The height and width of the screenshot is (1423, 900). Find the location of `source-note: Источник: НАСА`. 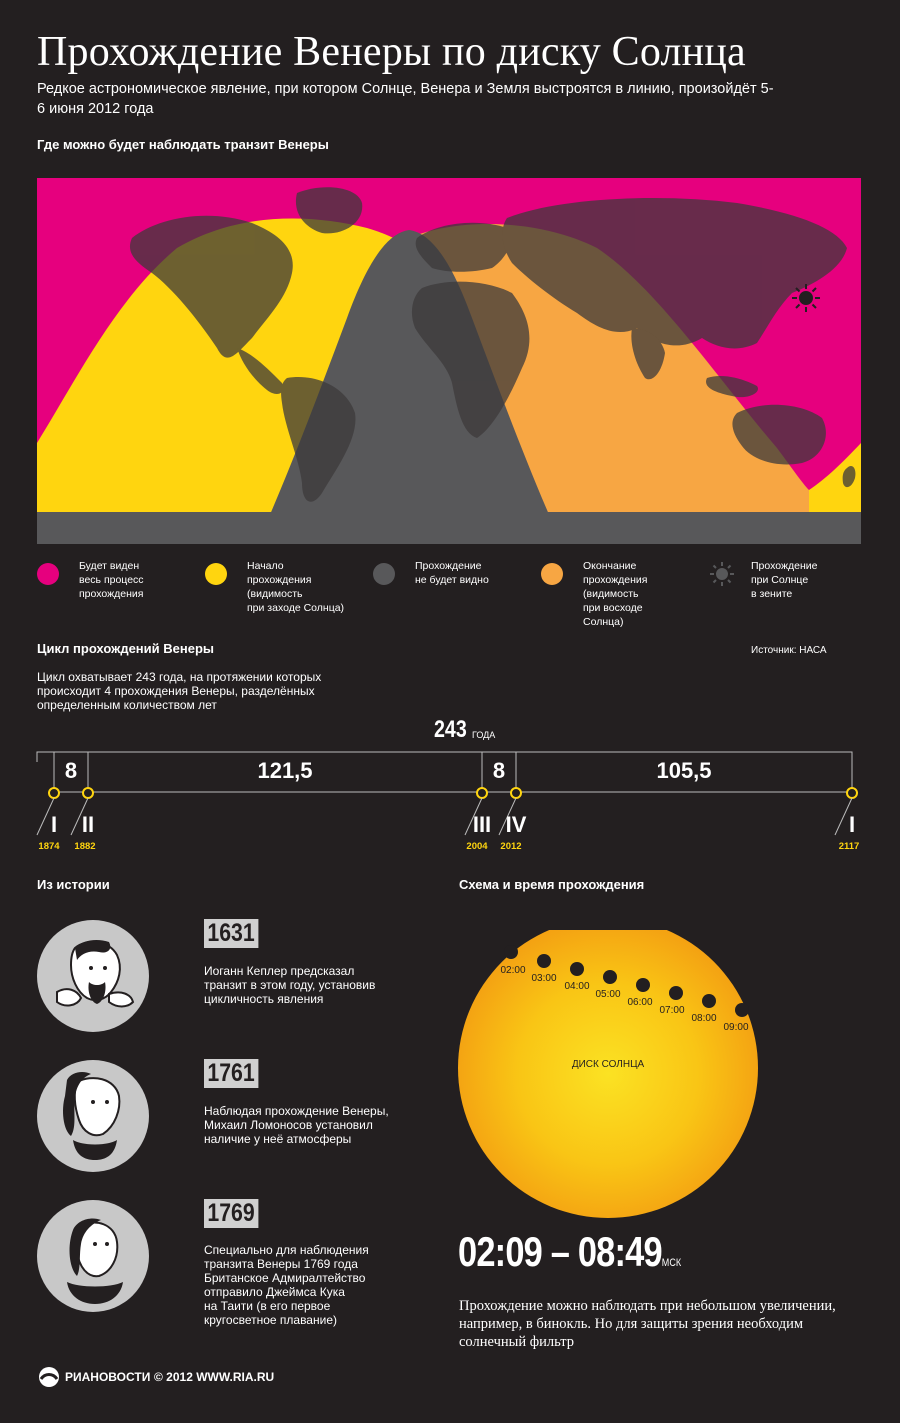

source-note: Источник: НАСА is located at coordinates (789, 650).